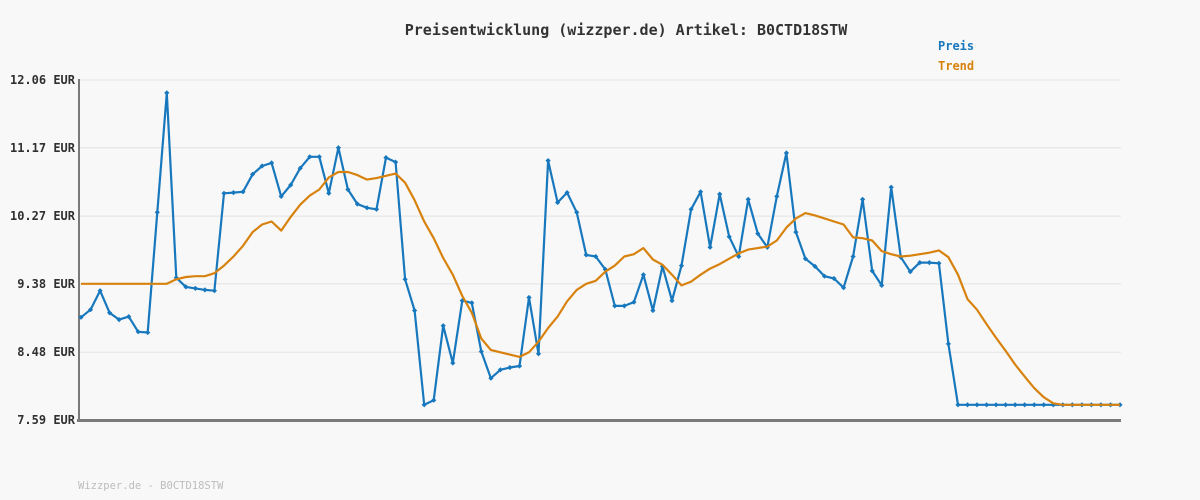  I want to click on y-tick-label: 7.59 EUR, so click(46, 420).